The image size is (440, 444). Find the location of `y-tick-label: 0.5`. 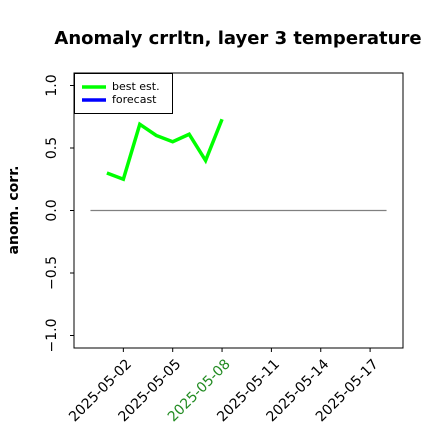

y-tick-label: 0.5 is located at coordinates (52, 148).